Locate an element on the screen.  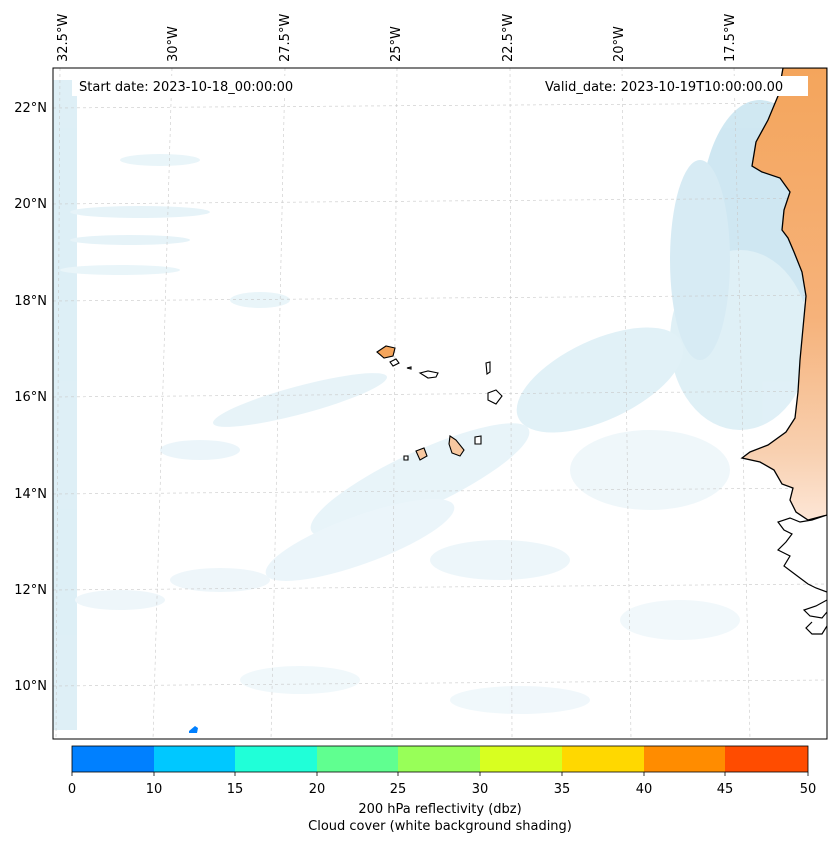
island-sao-nicolau is located at coordinates (428, 374).